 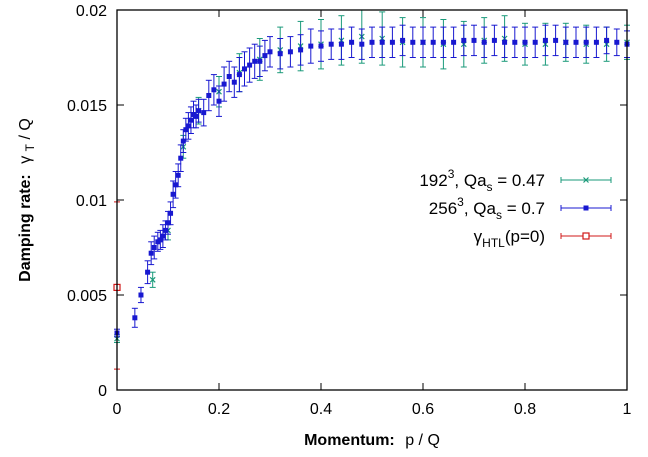 What do you see at coordinates (30, 147) in the screenshot?
I see `y-axis-label-subscript: T` at bounding box center [30, 147].